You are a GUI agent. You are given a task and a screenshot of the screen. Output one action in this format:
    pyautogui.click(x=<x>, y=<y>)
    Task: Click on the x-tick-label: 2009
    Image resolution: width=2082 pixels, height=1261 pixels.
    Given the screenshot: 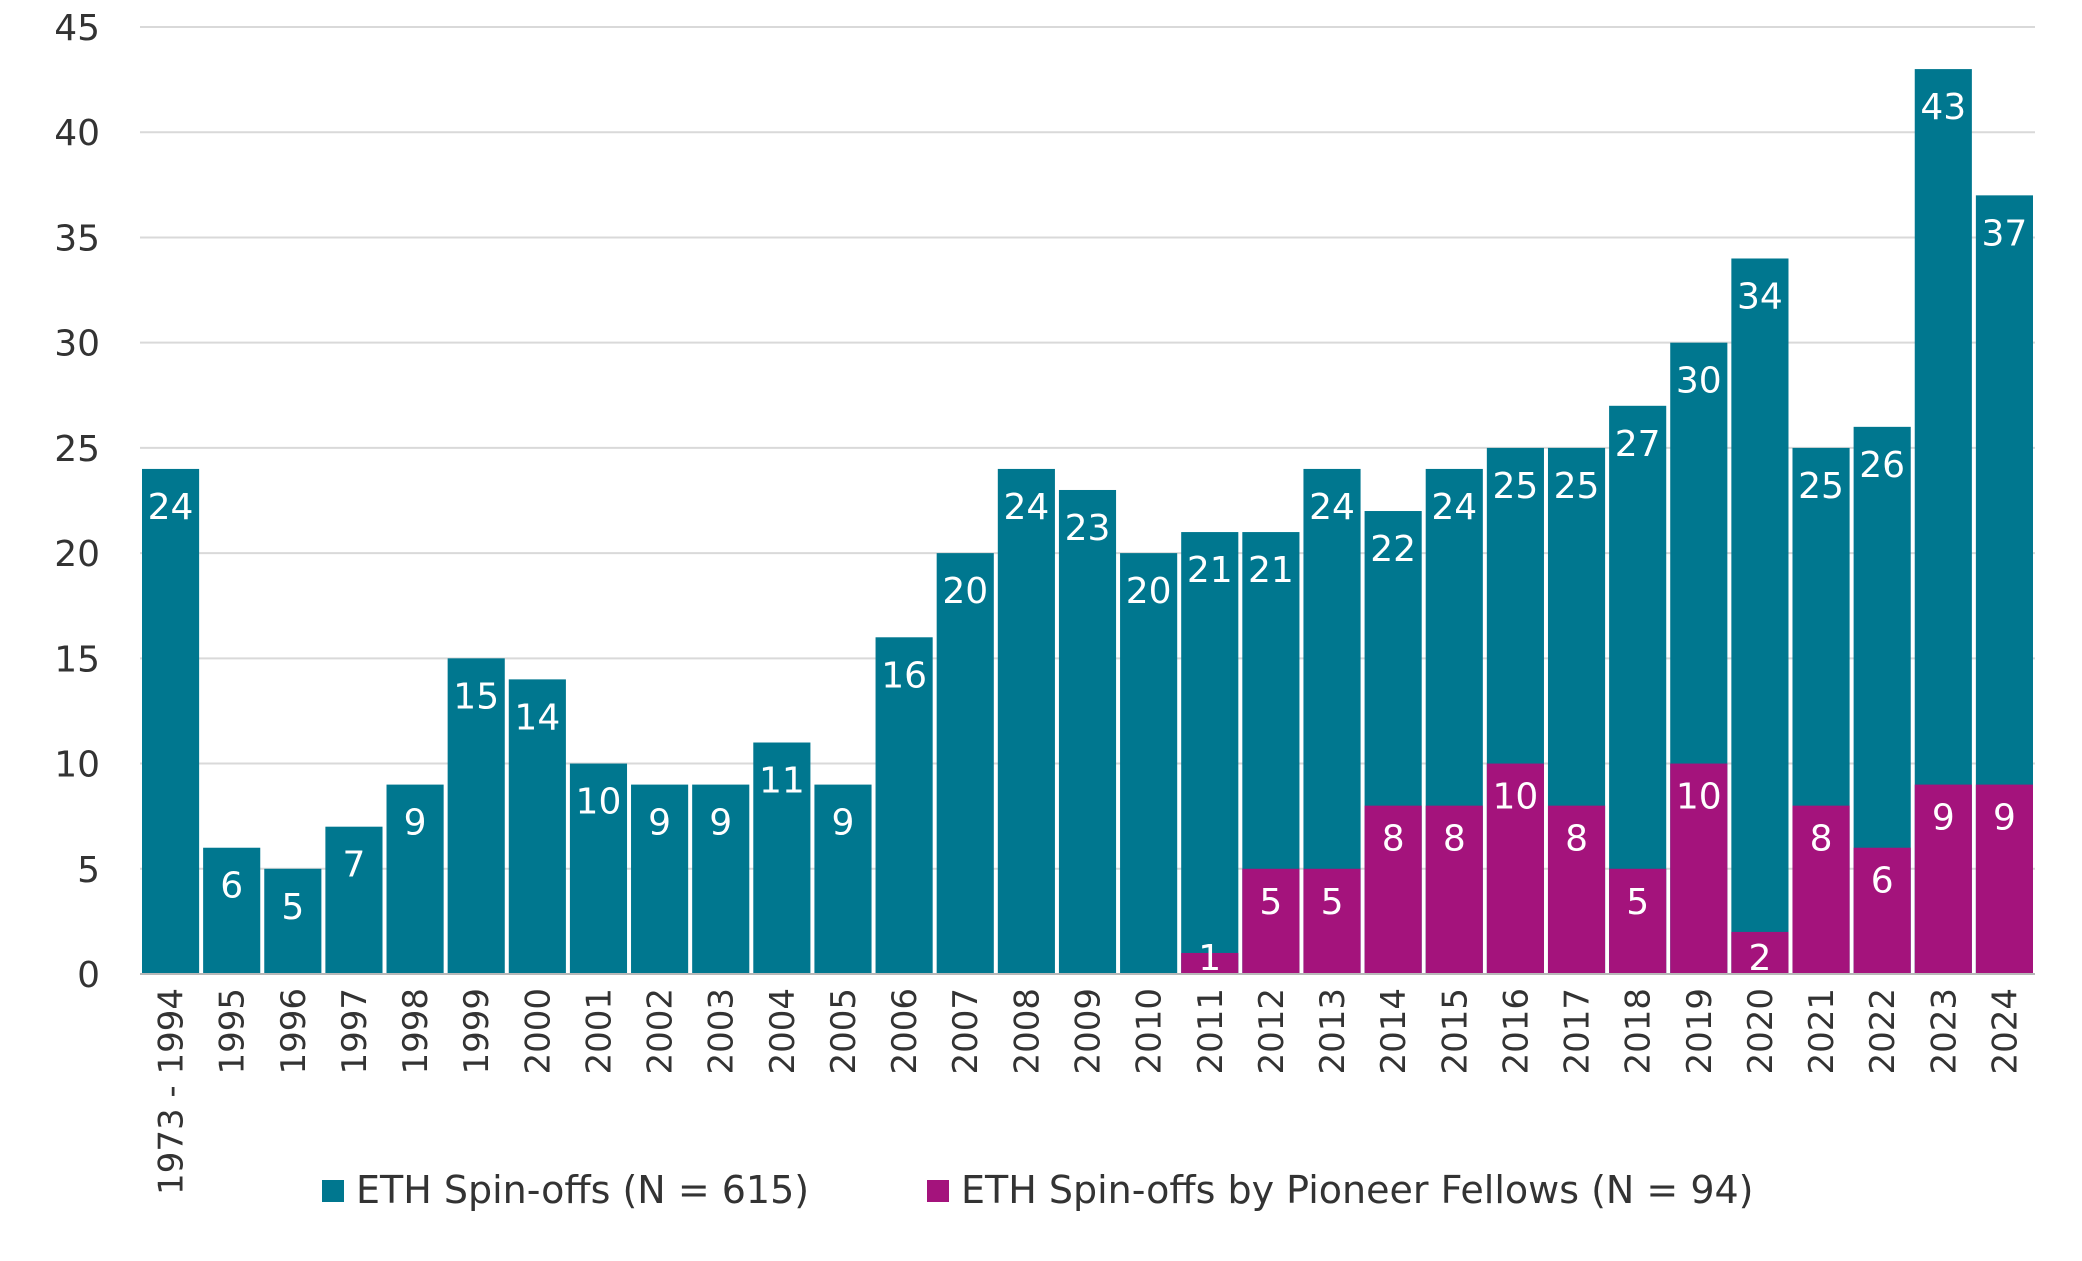 What is the action you would take?
    pyautogui.click(x=1089, y=1031)
    